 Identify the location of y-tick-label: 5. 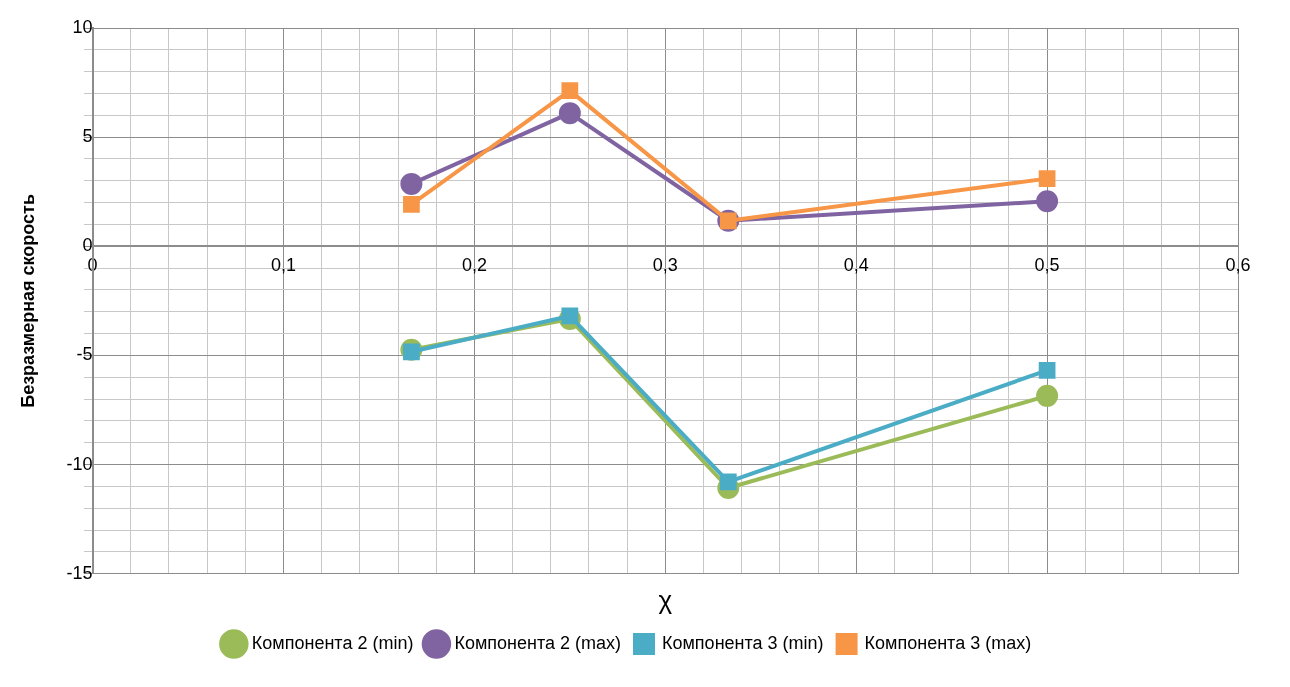
(87, 136).